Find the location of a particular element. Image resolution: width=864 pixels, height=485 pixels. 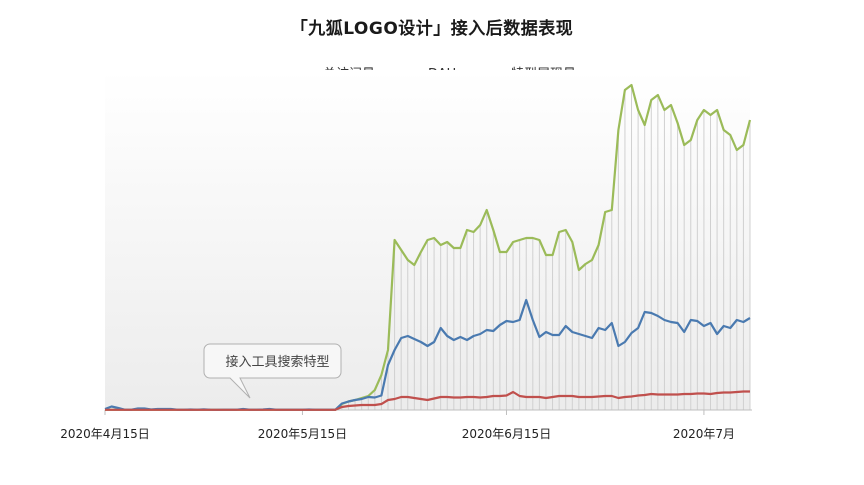

annotation-box is located at coordinates (272, 371).